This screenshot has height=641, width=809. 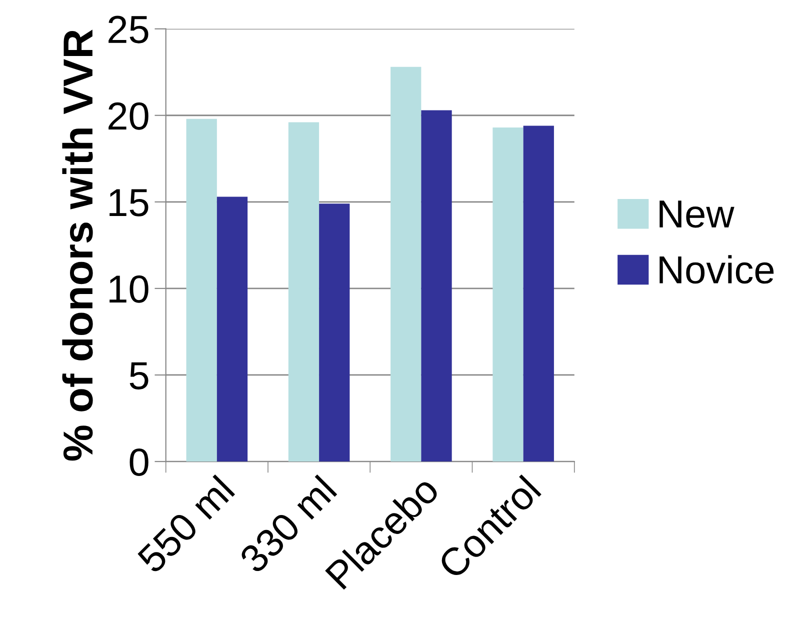 I want to click on y-tick-label: 10, so click(x=129, y=289).